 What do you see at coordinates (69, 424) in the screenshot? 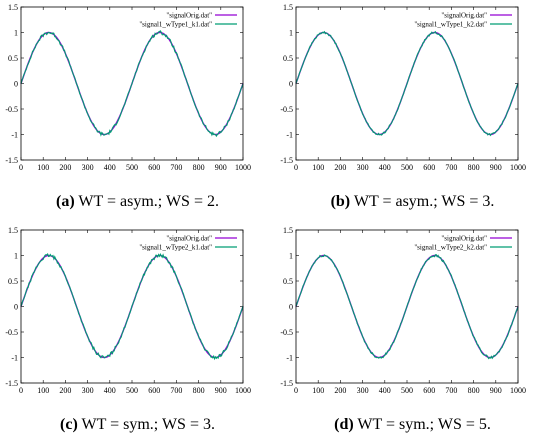
I see `caption-letter: (c)` at bounding box center [69, 424].